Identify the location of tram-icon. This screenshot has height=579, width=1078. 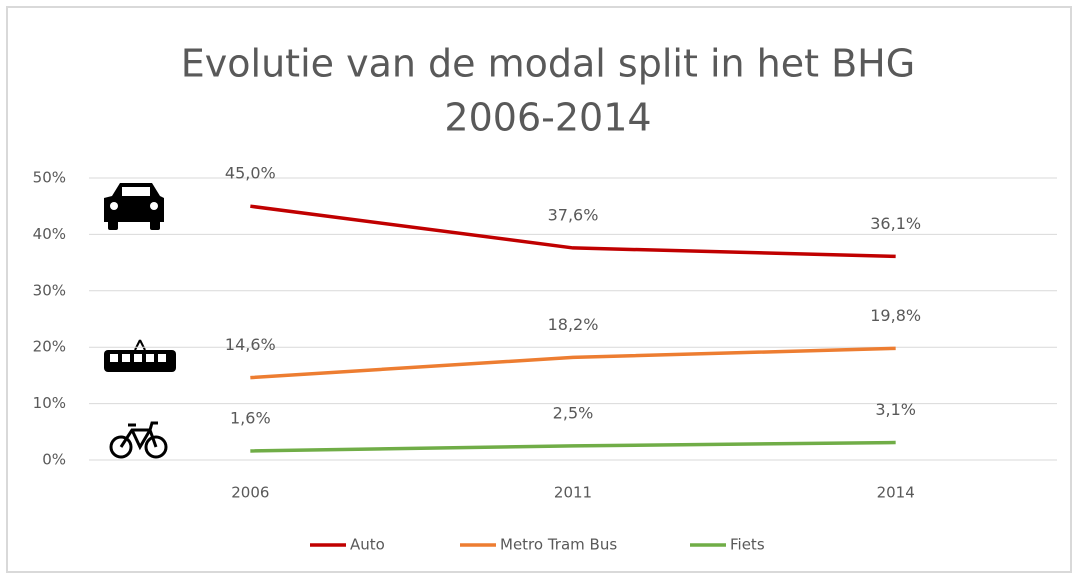
(140, 355).